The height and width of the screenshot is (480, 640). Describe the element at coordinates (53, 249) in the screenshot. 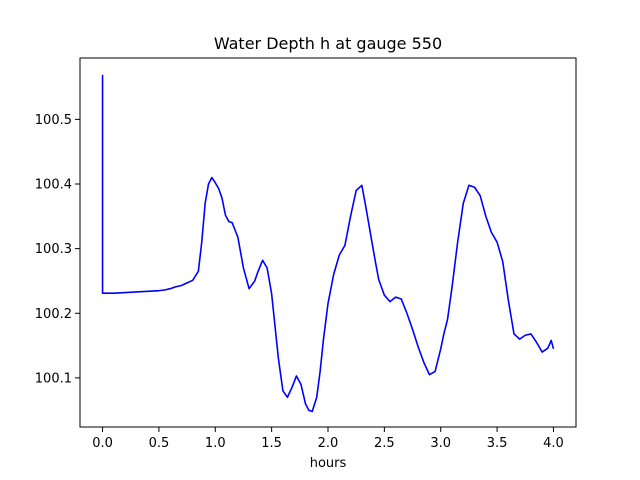

I see `y-tick-label: 100.3` at that location.